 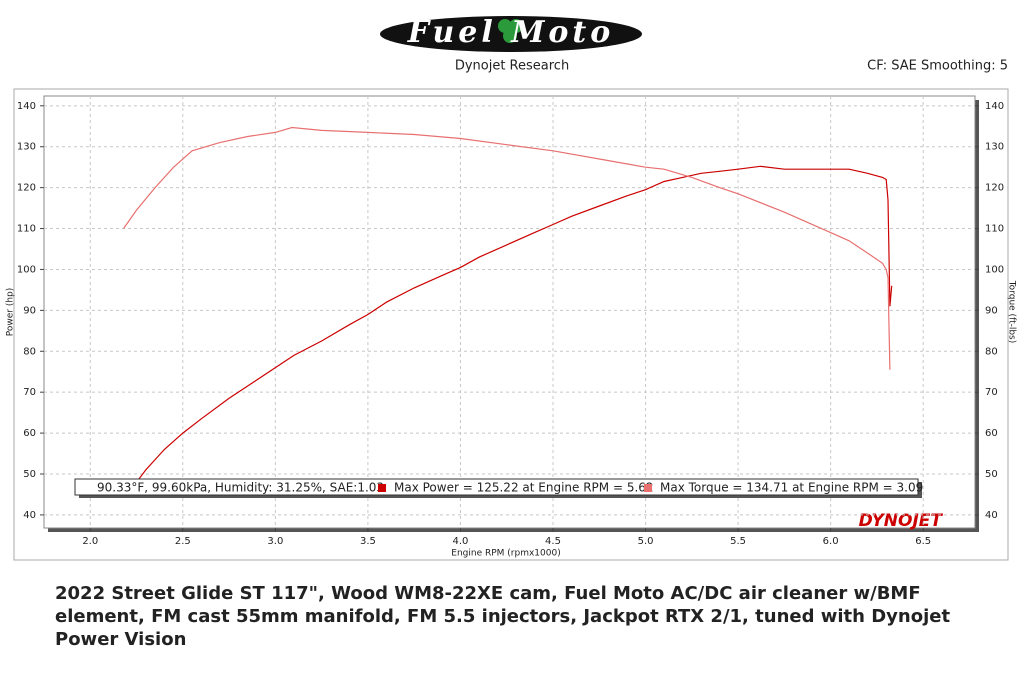 What do you see at coordinates (26, 147) in the screenshot?
I see `y-tick-label: 130` at bounding box center [26, 147].